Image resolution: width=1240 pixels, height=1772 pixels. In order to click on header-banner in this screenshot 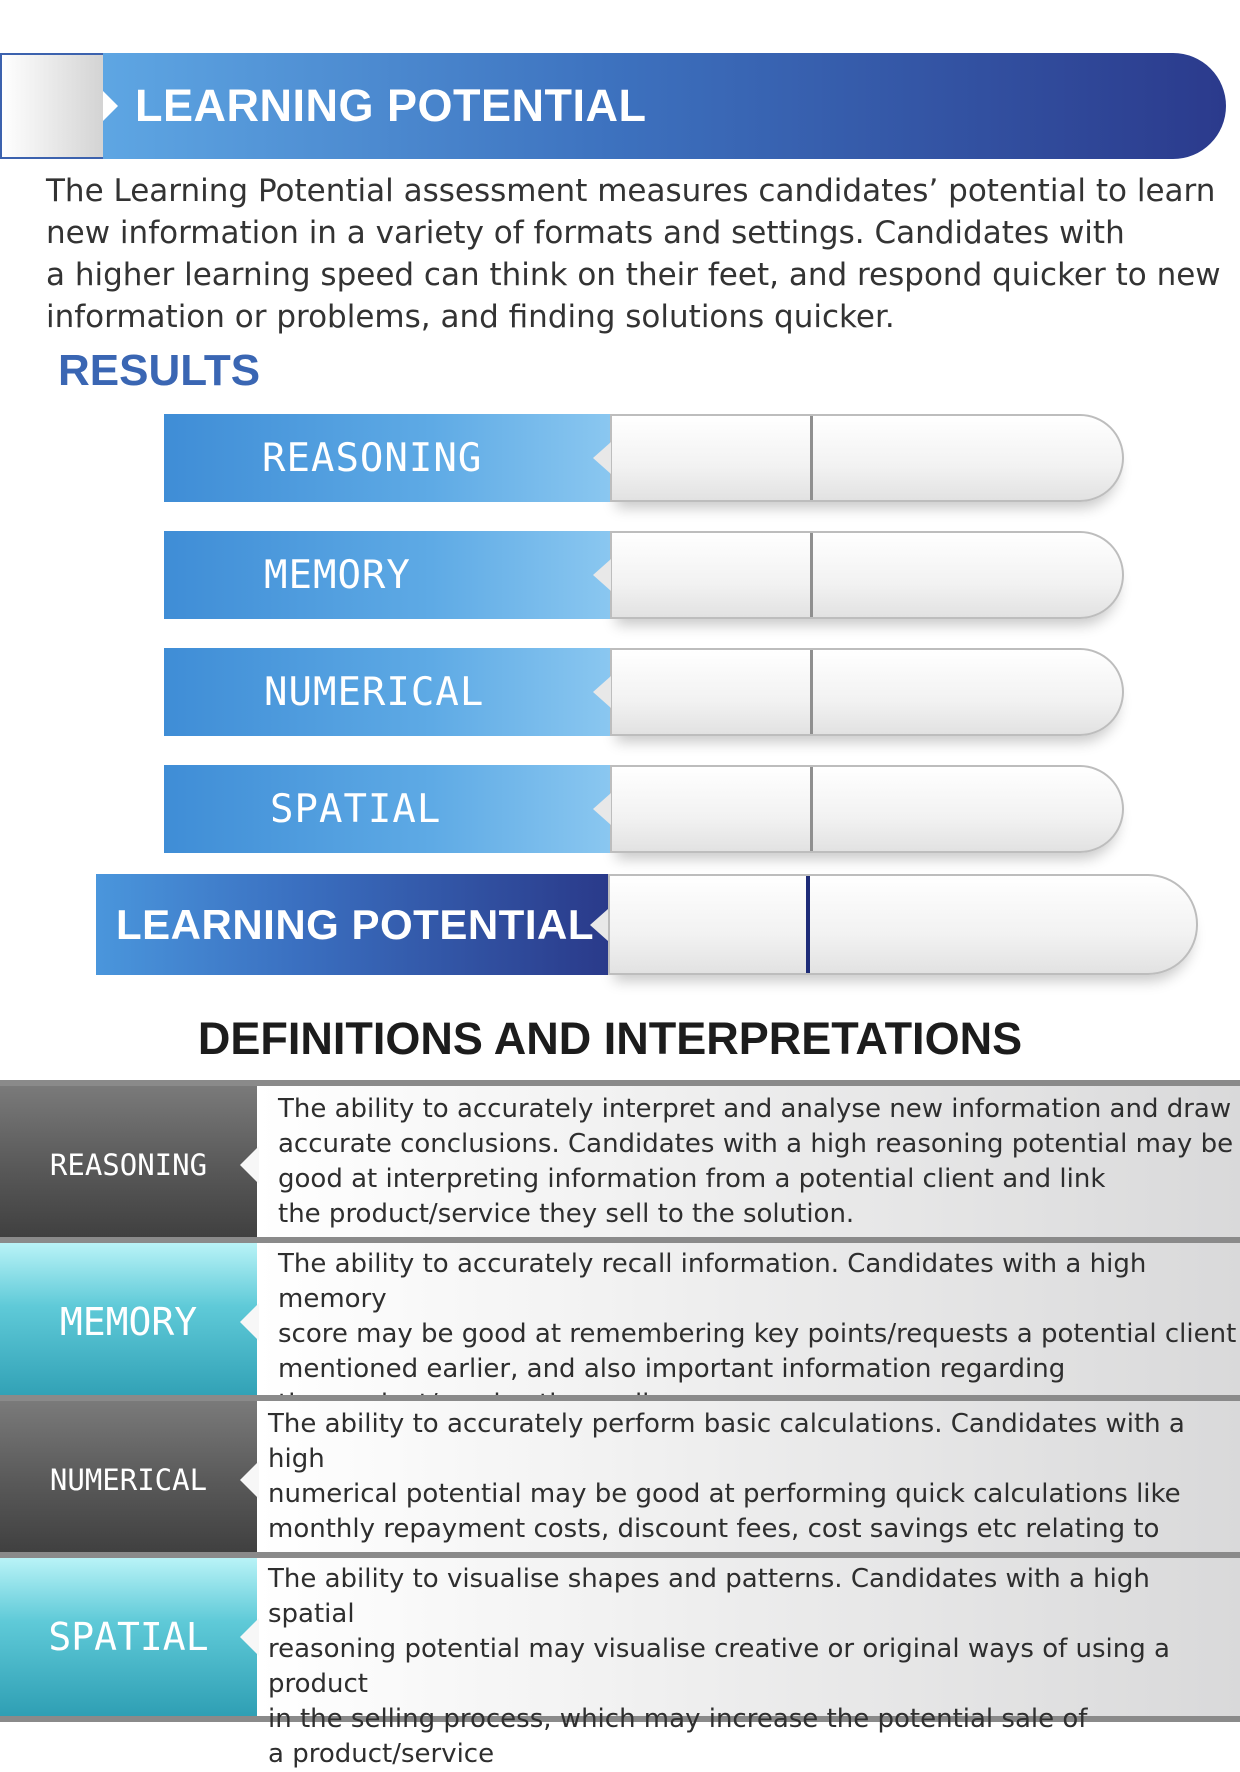, I will do `click(664, 106)`.